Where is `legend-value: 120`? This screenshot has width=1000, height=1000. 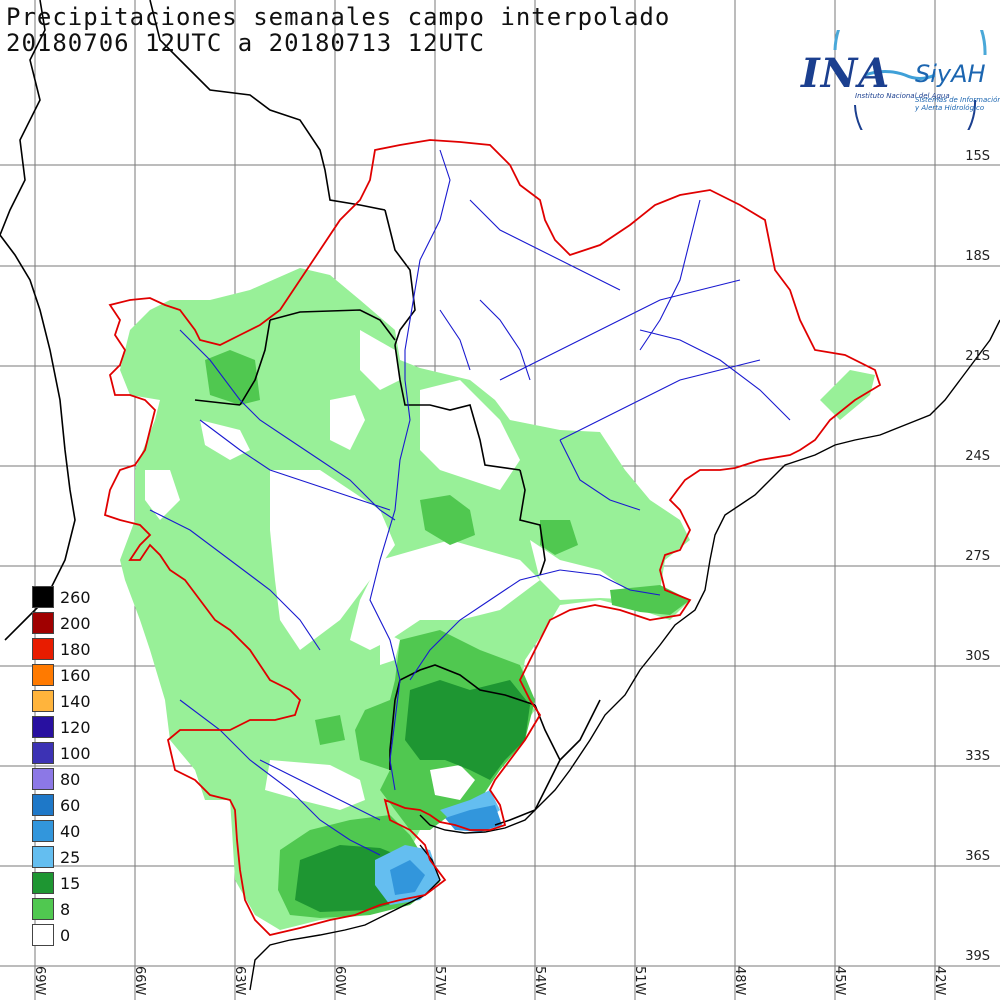
legend-value: 120 is located at coordinates (75, 727).